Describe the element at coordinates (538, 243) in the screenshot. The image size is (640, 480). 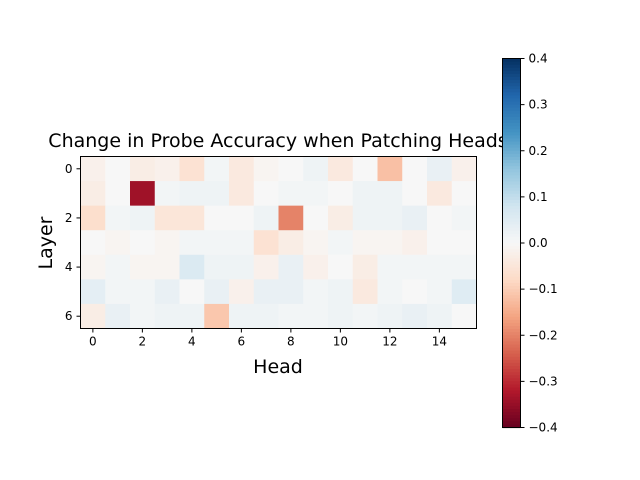
I see `colorbar-tick-label: 0.0` at that location.